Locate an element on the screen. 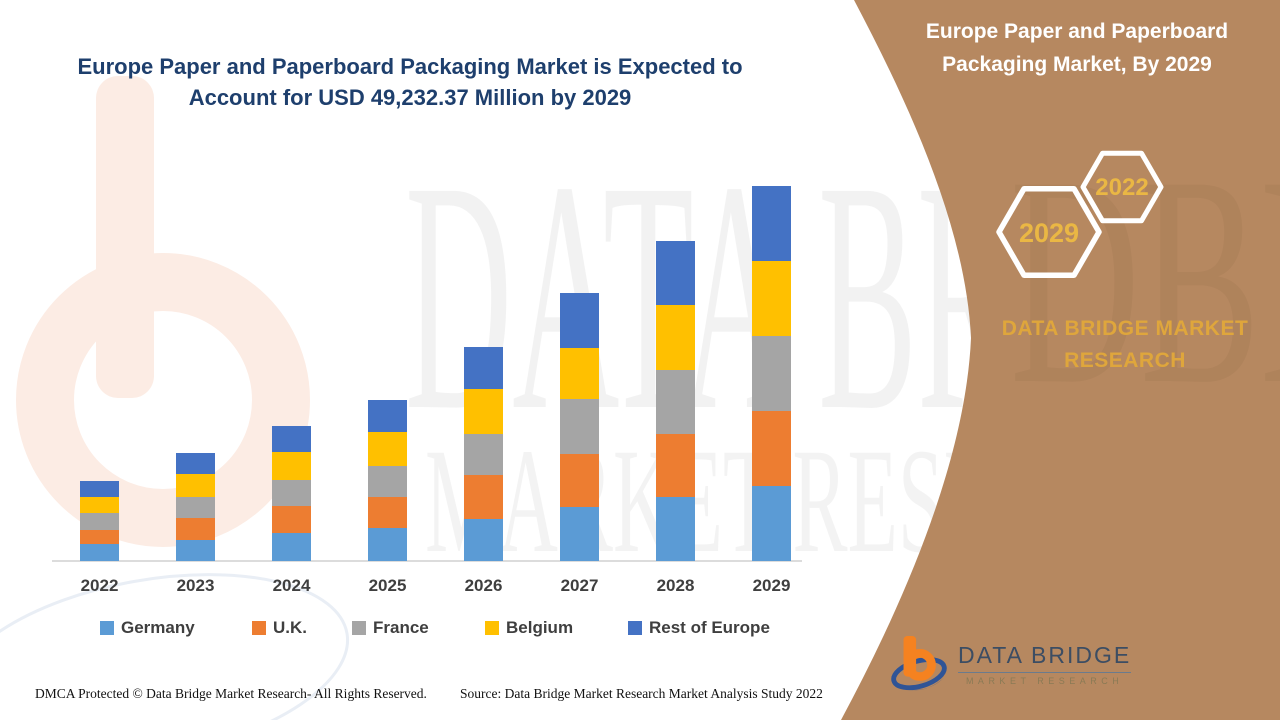 The image size is (1280, 720). x-axis-label-2022: 2022 is located at coordinates (99, 585).